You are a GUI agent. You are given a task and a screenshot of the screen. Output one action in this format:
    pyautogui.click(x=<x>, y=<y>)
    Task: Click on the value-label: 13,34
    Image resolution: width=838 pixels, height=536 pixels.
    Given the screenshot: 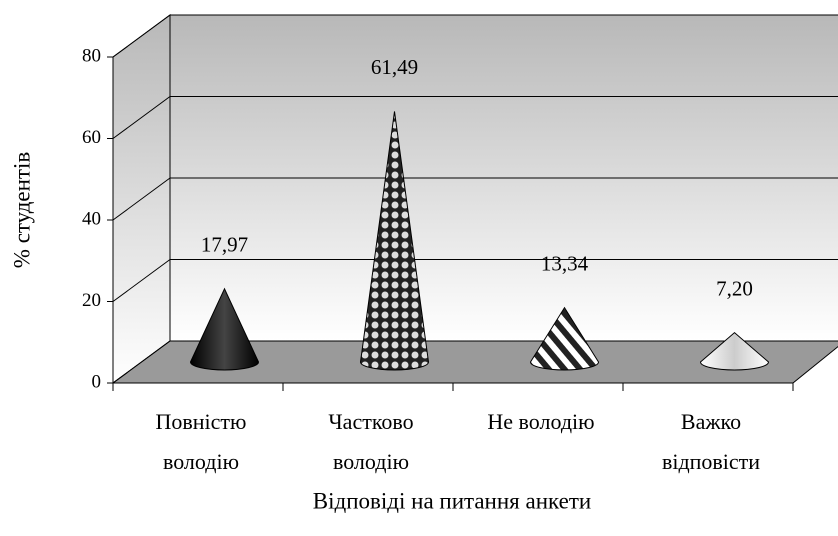 What is the action you would take?
    pyautogui.click(x=565, y=263)
    